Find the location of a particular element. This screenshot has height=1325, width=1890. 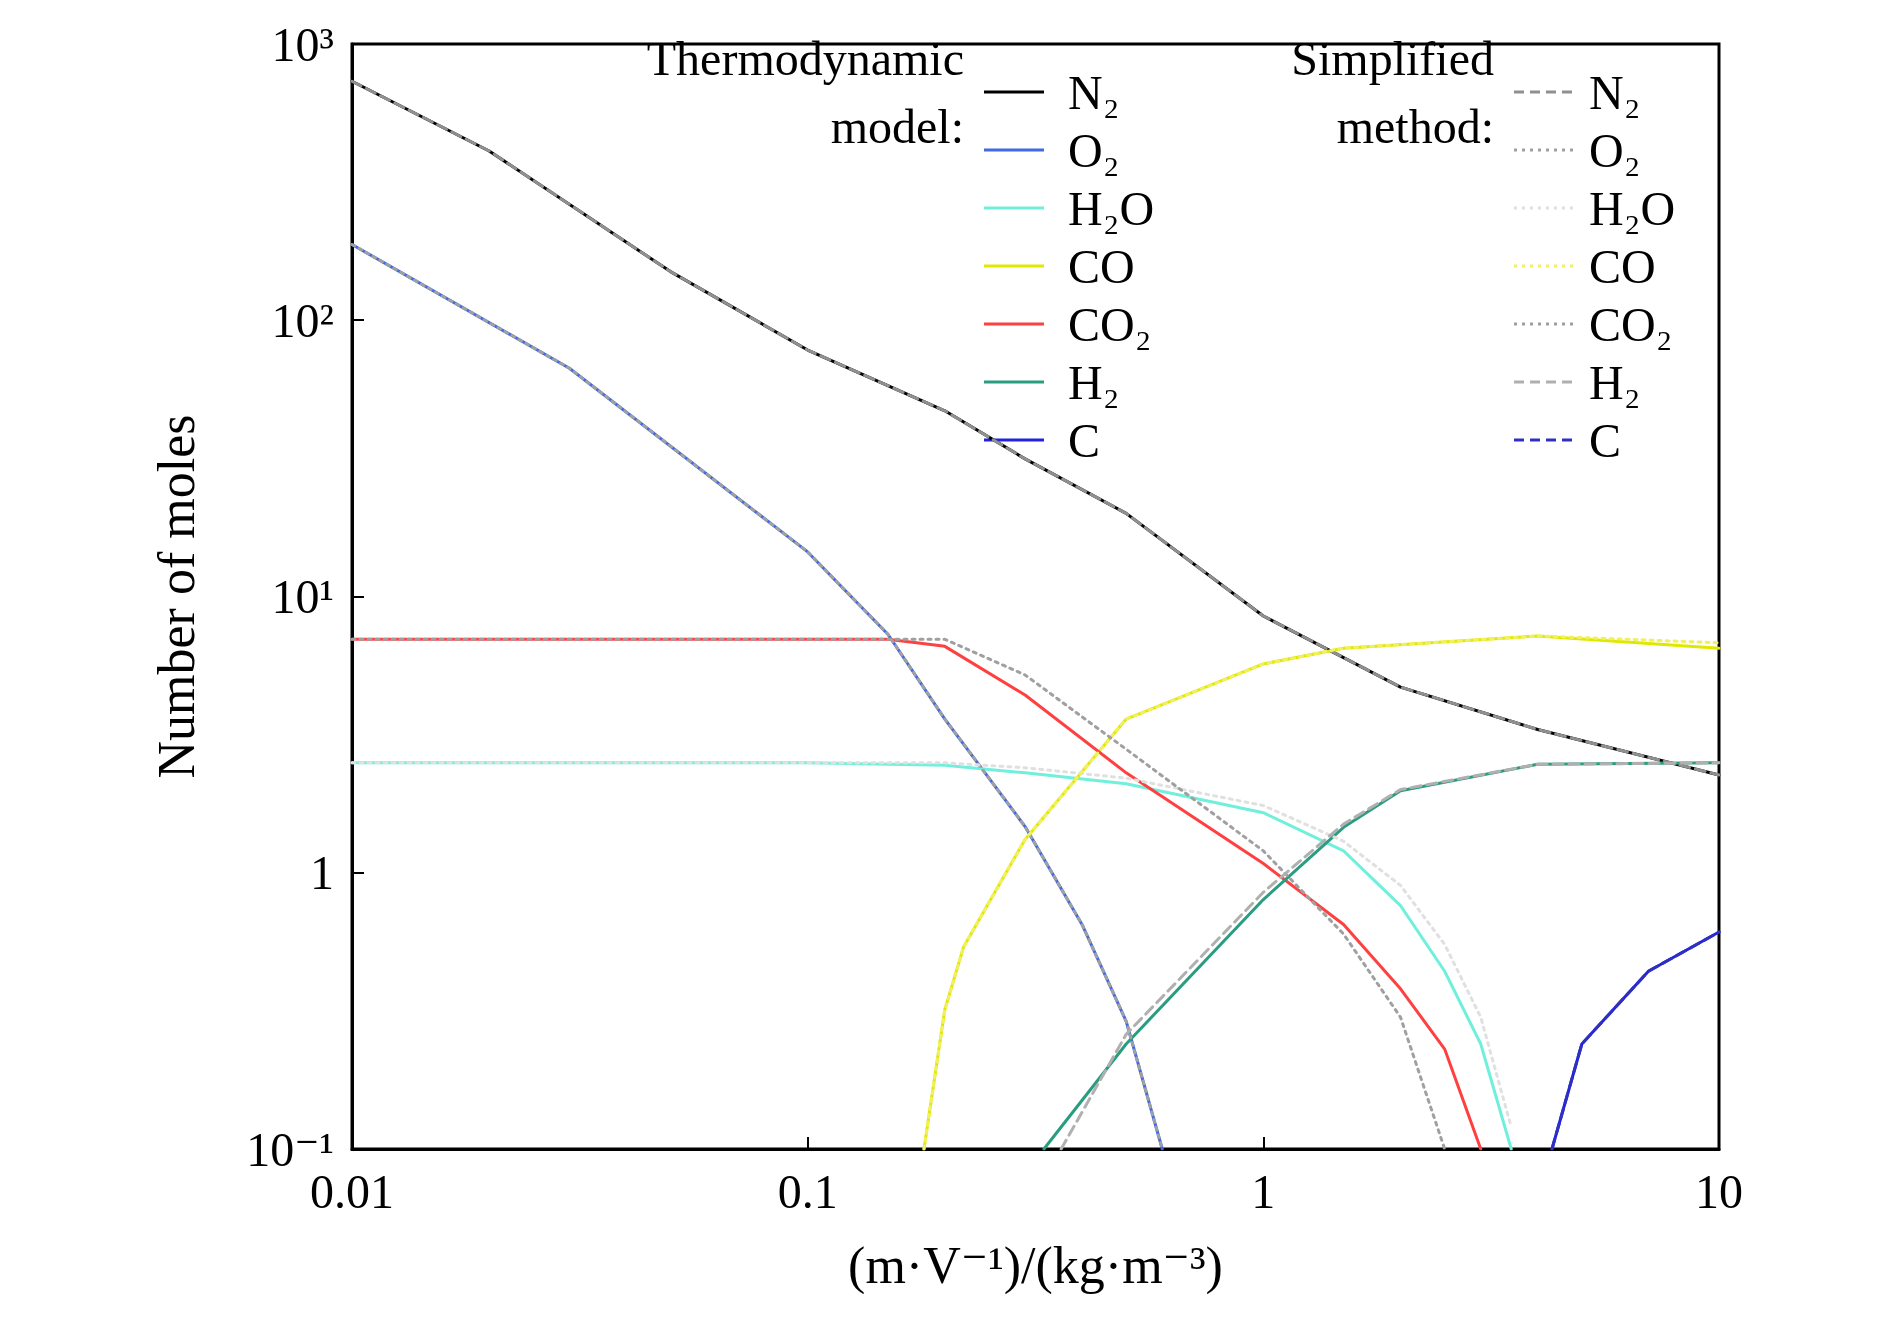

legend-title: Thermodynamic model: is located at coordinates (805, 92).